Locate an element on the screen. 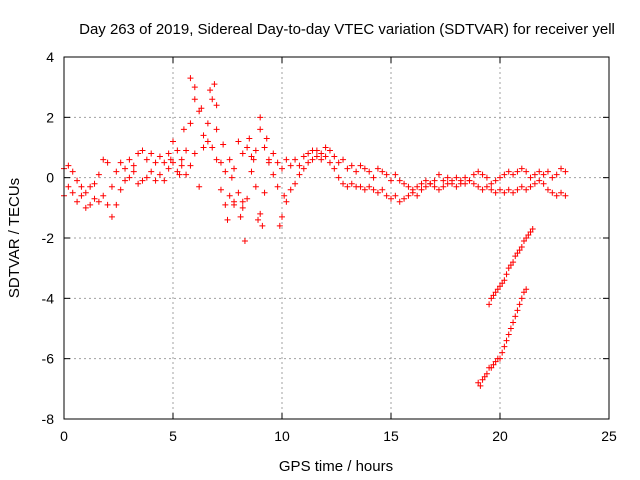 The width and height of the screenshot is (640, 480). x-tick-label: 15 is located at coordinates (391, 436).